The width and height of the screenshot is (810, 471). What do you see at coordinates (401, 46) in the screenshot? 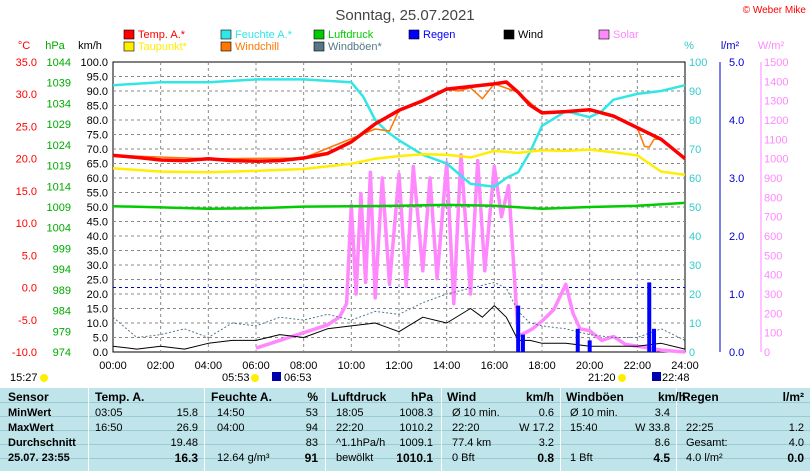
I see `axis-units: °C hPa km/h% l/m² W/m²` at bounding box center [401, 46].